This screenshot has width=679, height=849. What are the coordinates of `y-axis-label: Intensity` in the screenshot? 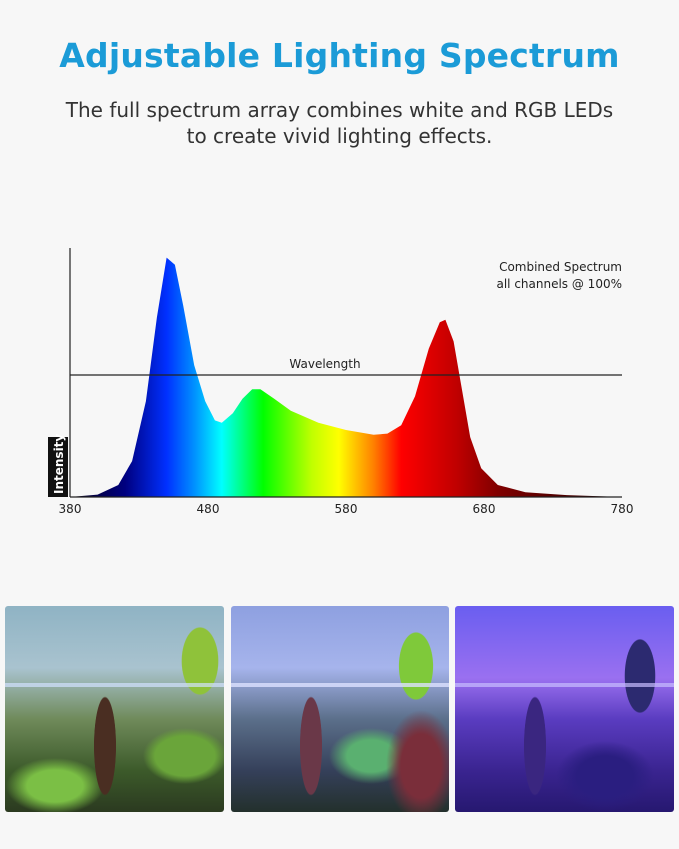 It's located at (59, 464).